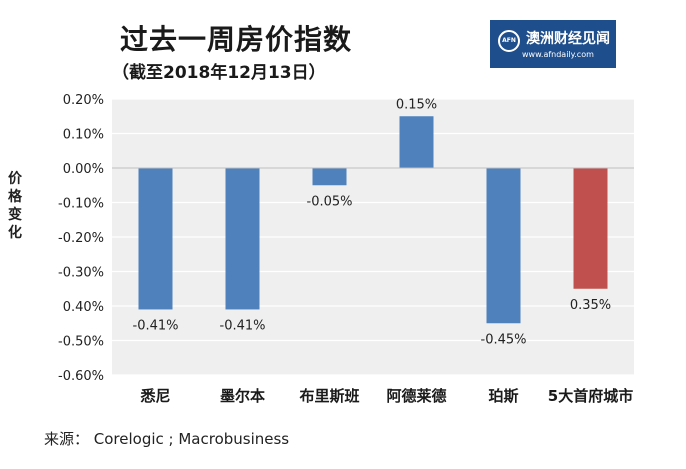 This screenshot has width=686, height=469. What do you see at coordinates (236, 39) in the screenshot?
I see `chart-title: 过去一周房价指数` at bounding box center [236, 39].